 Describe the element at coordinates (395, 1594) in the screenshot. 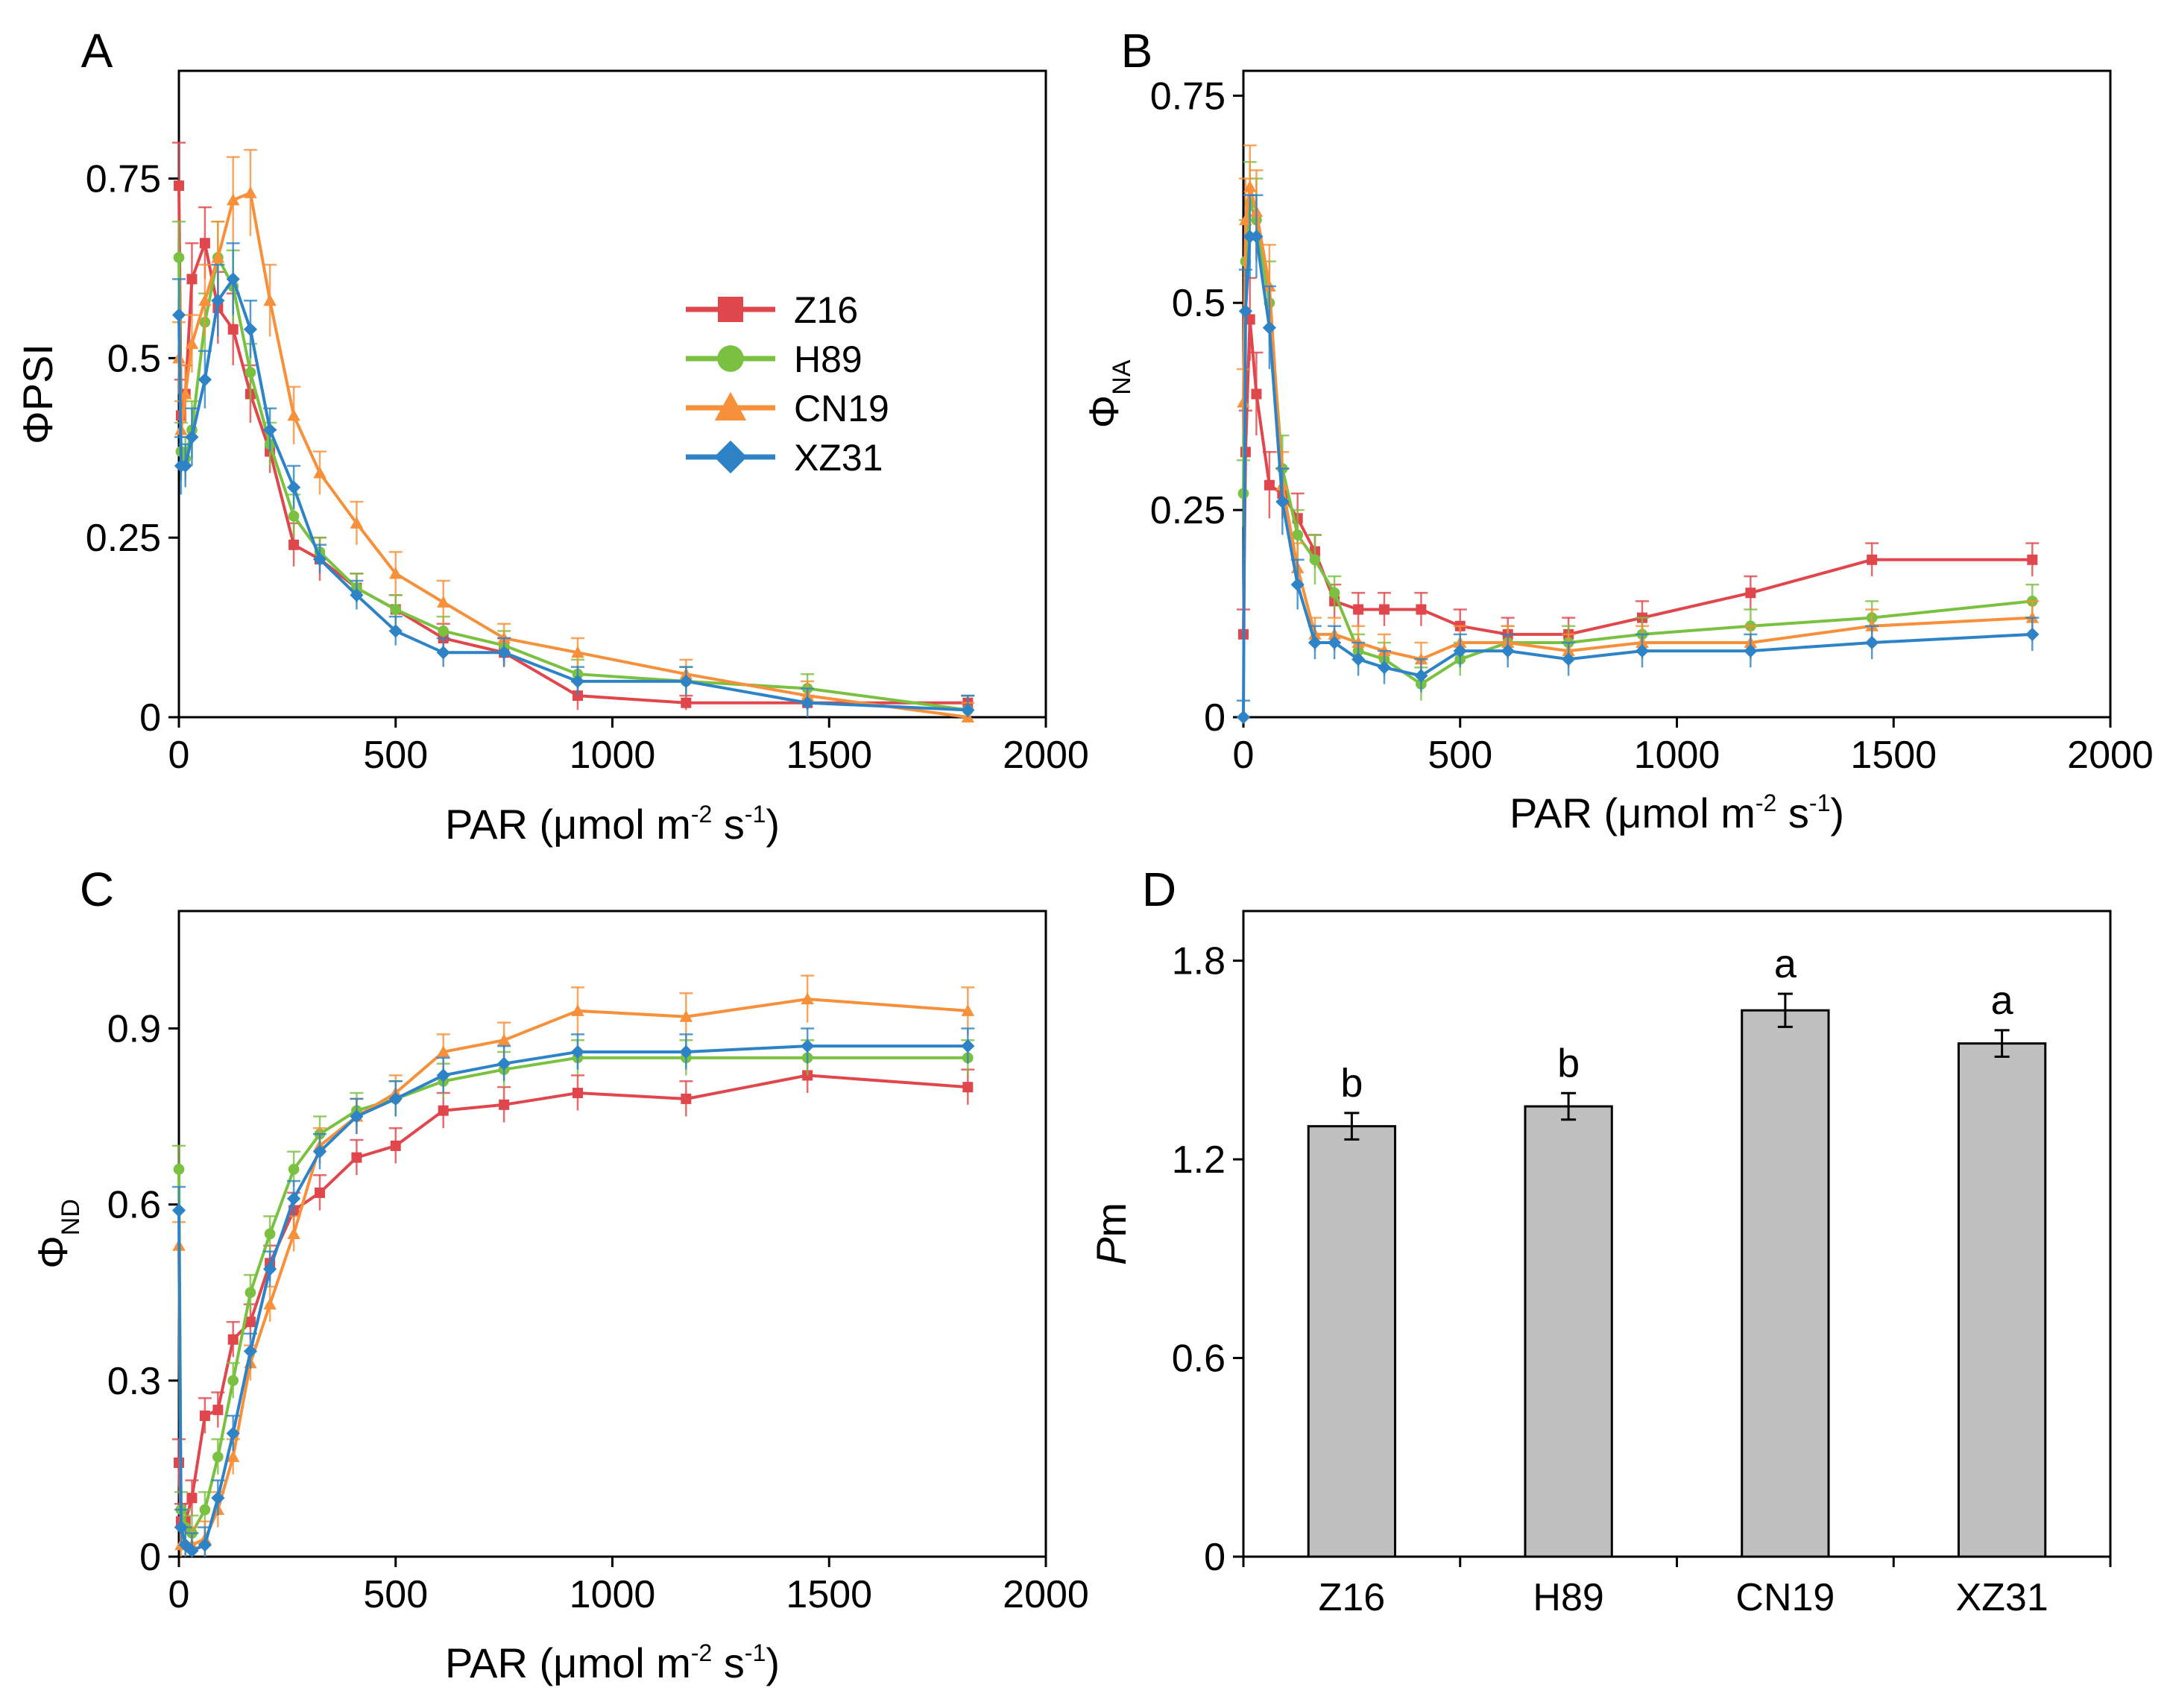

I see `panel-c-x-tick-label: 500` at that location.